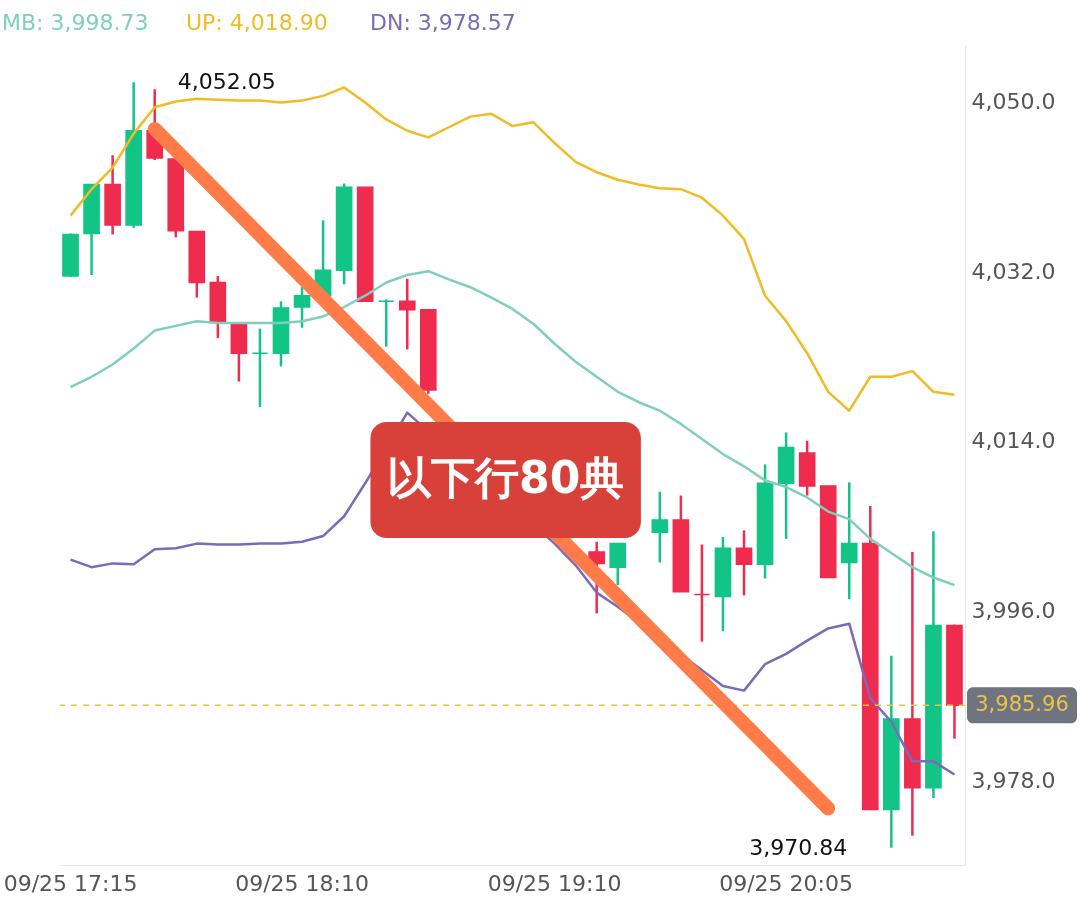 This screenshot has width=1080, height=920. I want to click on x-tick-label: 09/25 17:15, so click(70, 883).